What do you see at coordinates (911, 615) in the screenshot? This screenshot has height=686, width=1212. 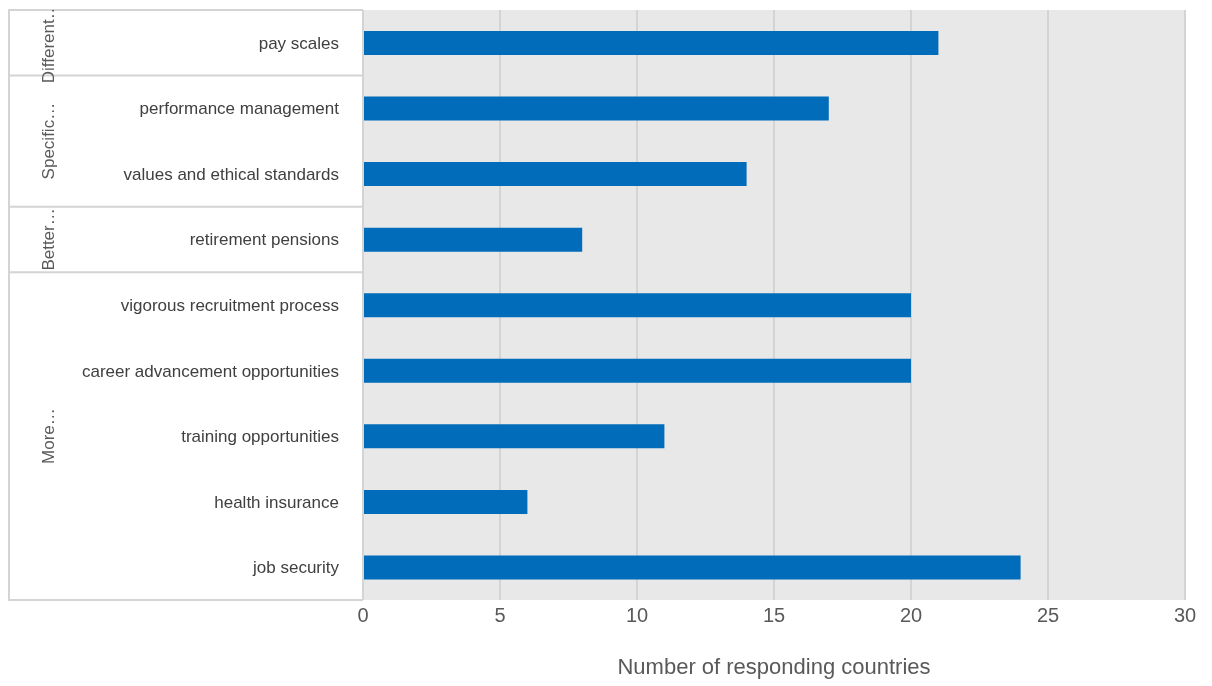 I see `x-tick-label: 20` at bounding box center [911, 615].